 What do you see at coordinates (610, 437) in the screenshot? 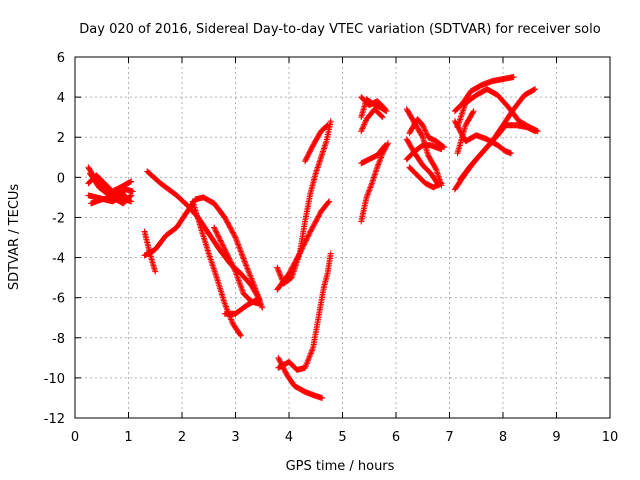
I see `x-tick-label: 10` at bounding box center [610, 437].